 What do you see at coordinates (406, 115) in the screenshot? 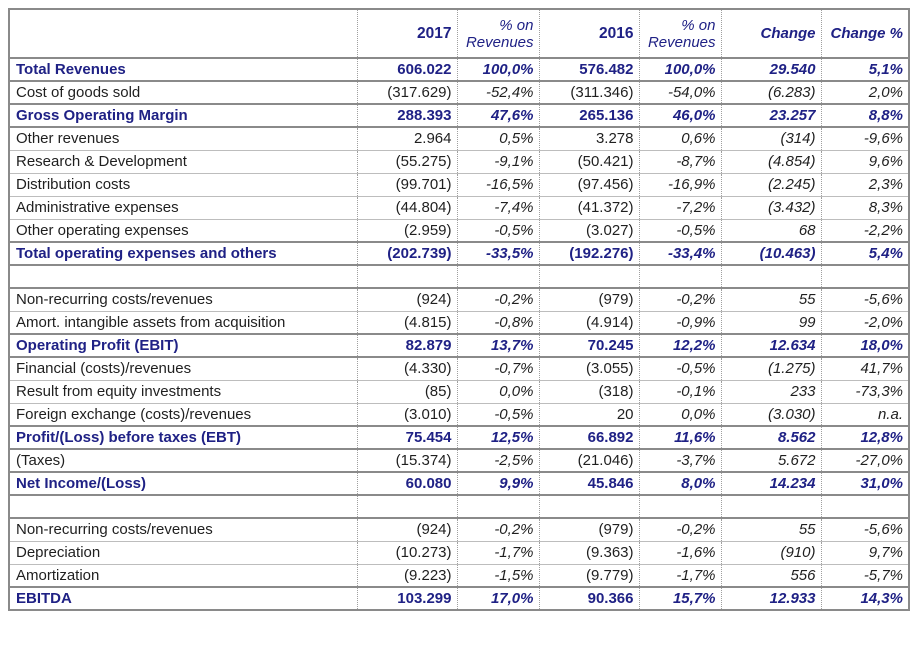
I see `value-2017: 288.393` at bounding box center [406, 115].